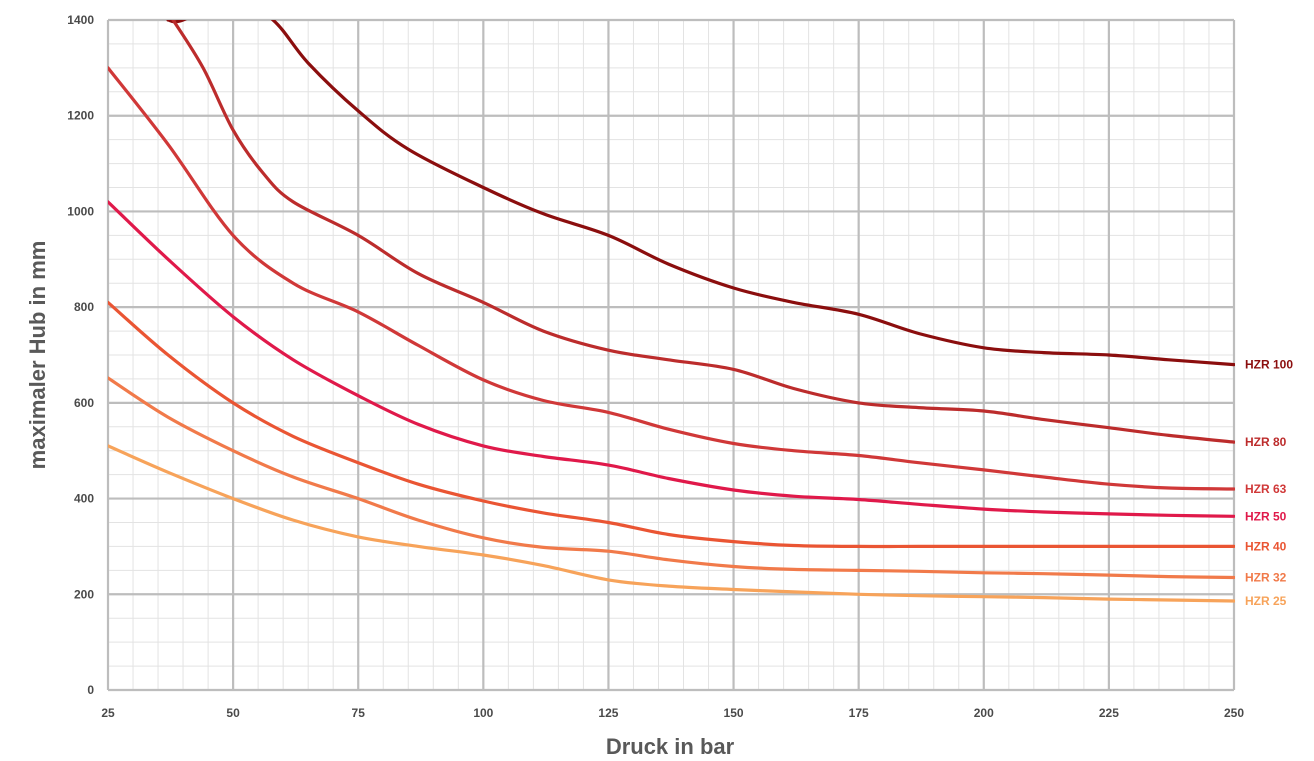 This screenshot has width=1314, height=761. I want to click on y-tick-label: 400, so click(84, 499).